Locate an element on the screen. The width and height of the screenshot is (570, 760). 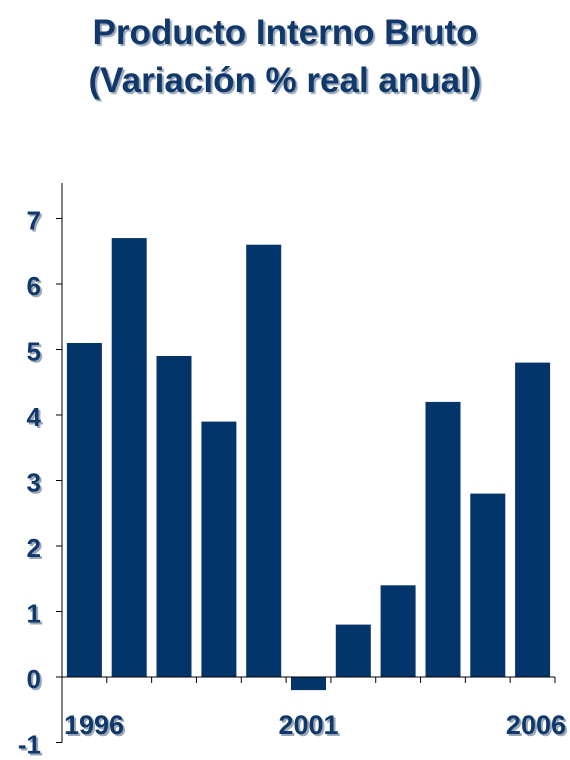
y-tick-label-shadow: 7 is located at coordinates (36, 223).